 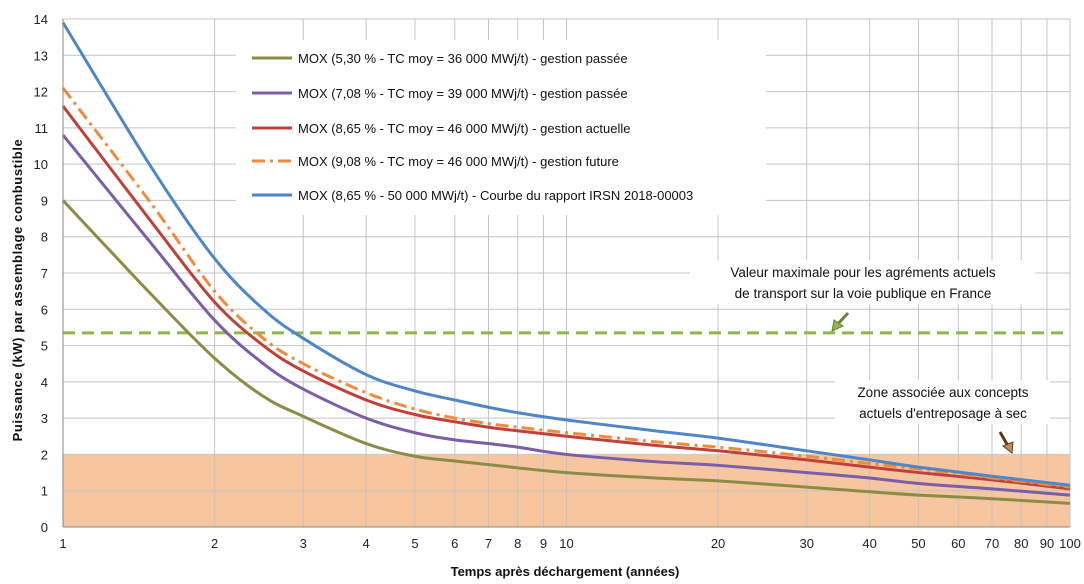 What do you see at coordinates (214, 543) in the screenshot?
I see `x-tick-label: 2` at bounding box center [214, 543].